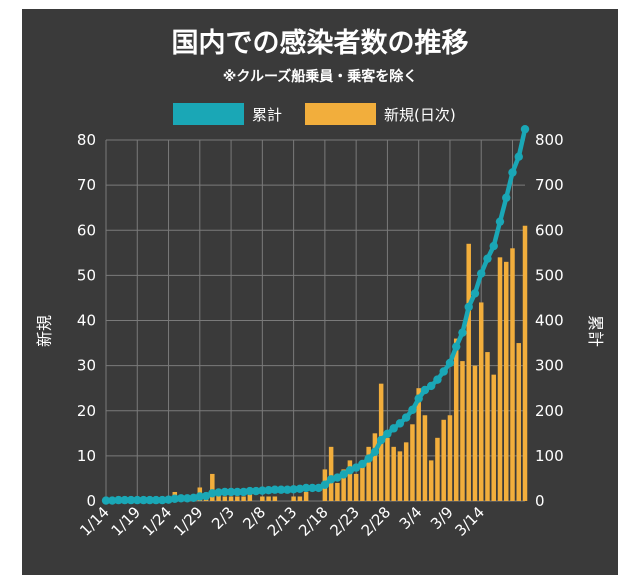  What do you see at coordinates (362, 464) in the screenshot?
I see `cumulative-point-2/24` at bounding box center [362, 464].